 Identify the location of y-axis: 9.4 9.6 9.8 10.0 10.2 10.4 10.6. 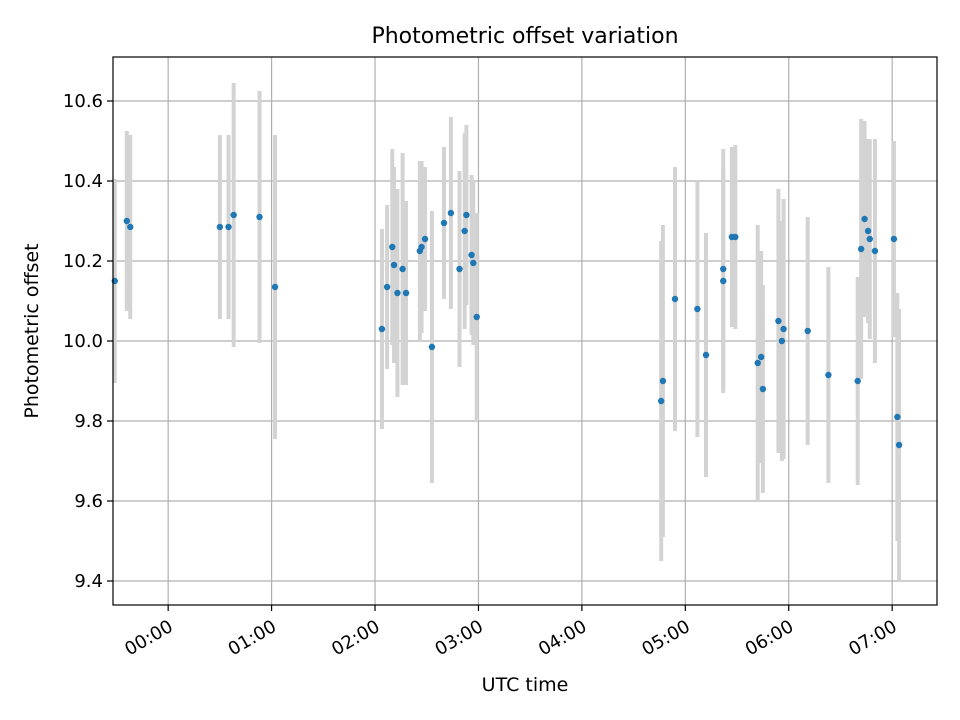
(88, 341).